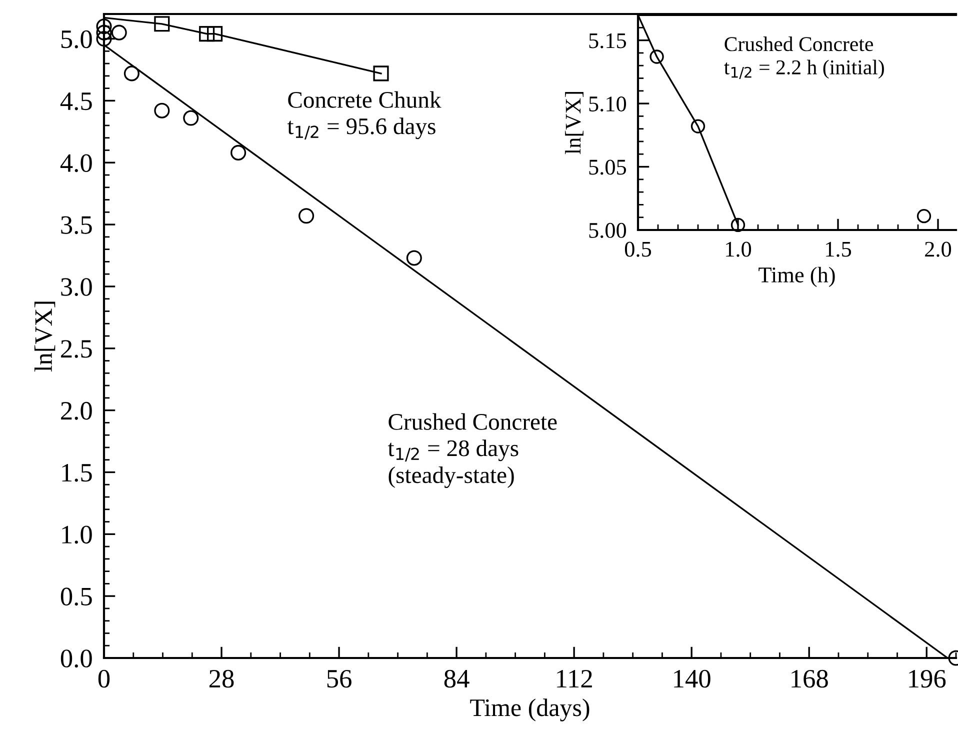 The image size is (958, 754). Describe the element at coordinates (76, 163) in the screenshot. I see `y-tick-label: 4.0` at that location.